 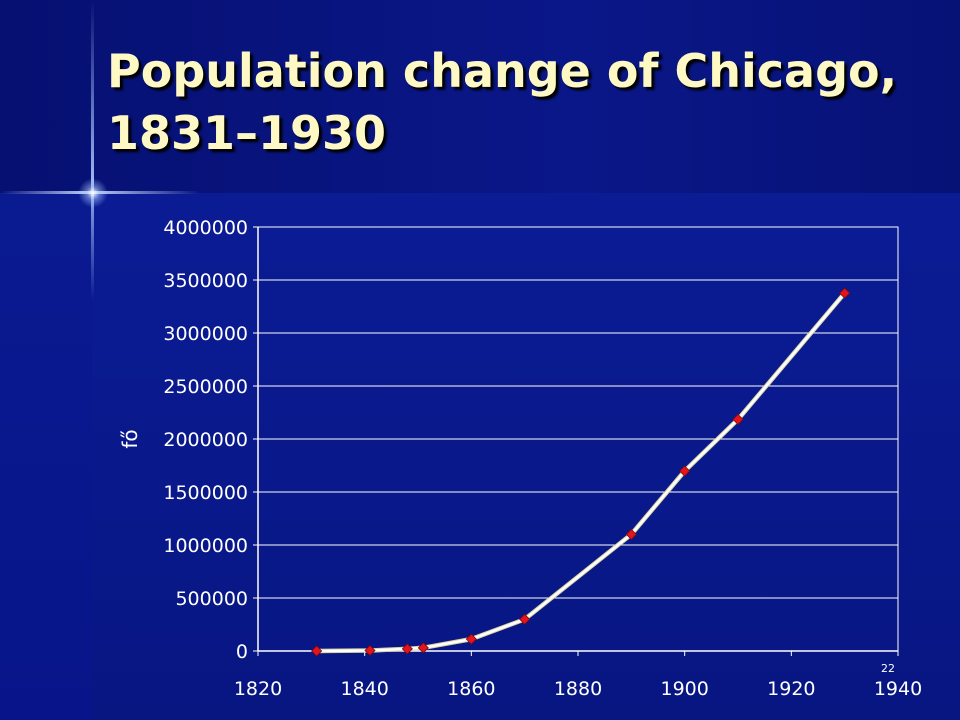 What do you see at coordinates (211, 599) in the screenshot?
I see `y-tick-label: 500000` at bounding box center [211, 599].